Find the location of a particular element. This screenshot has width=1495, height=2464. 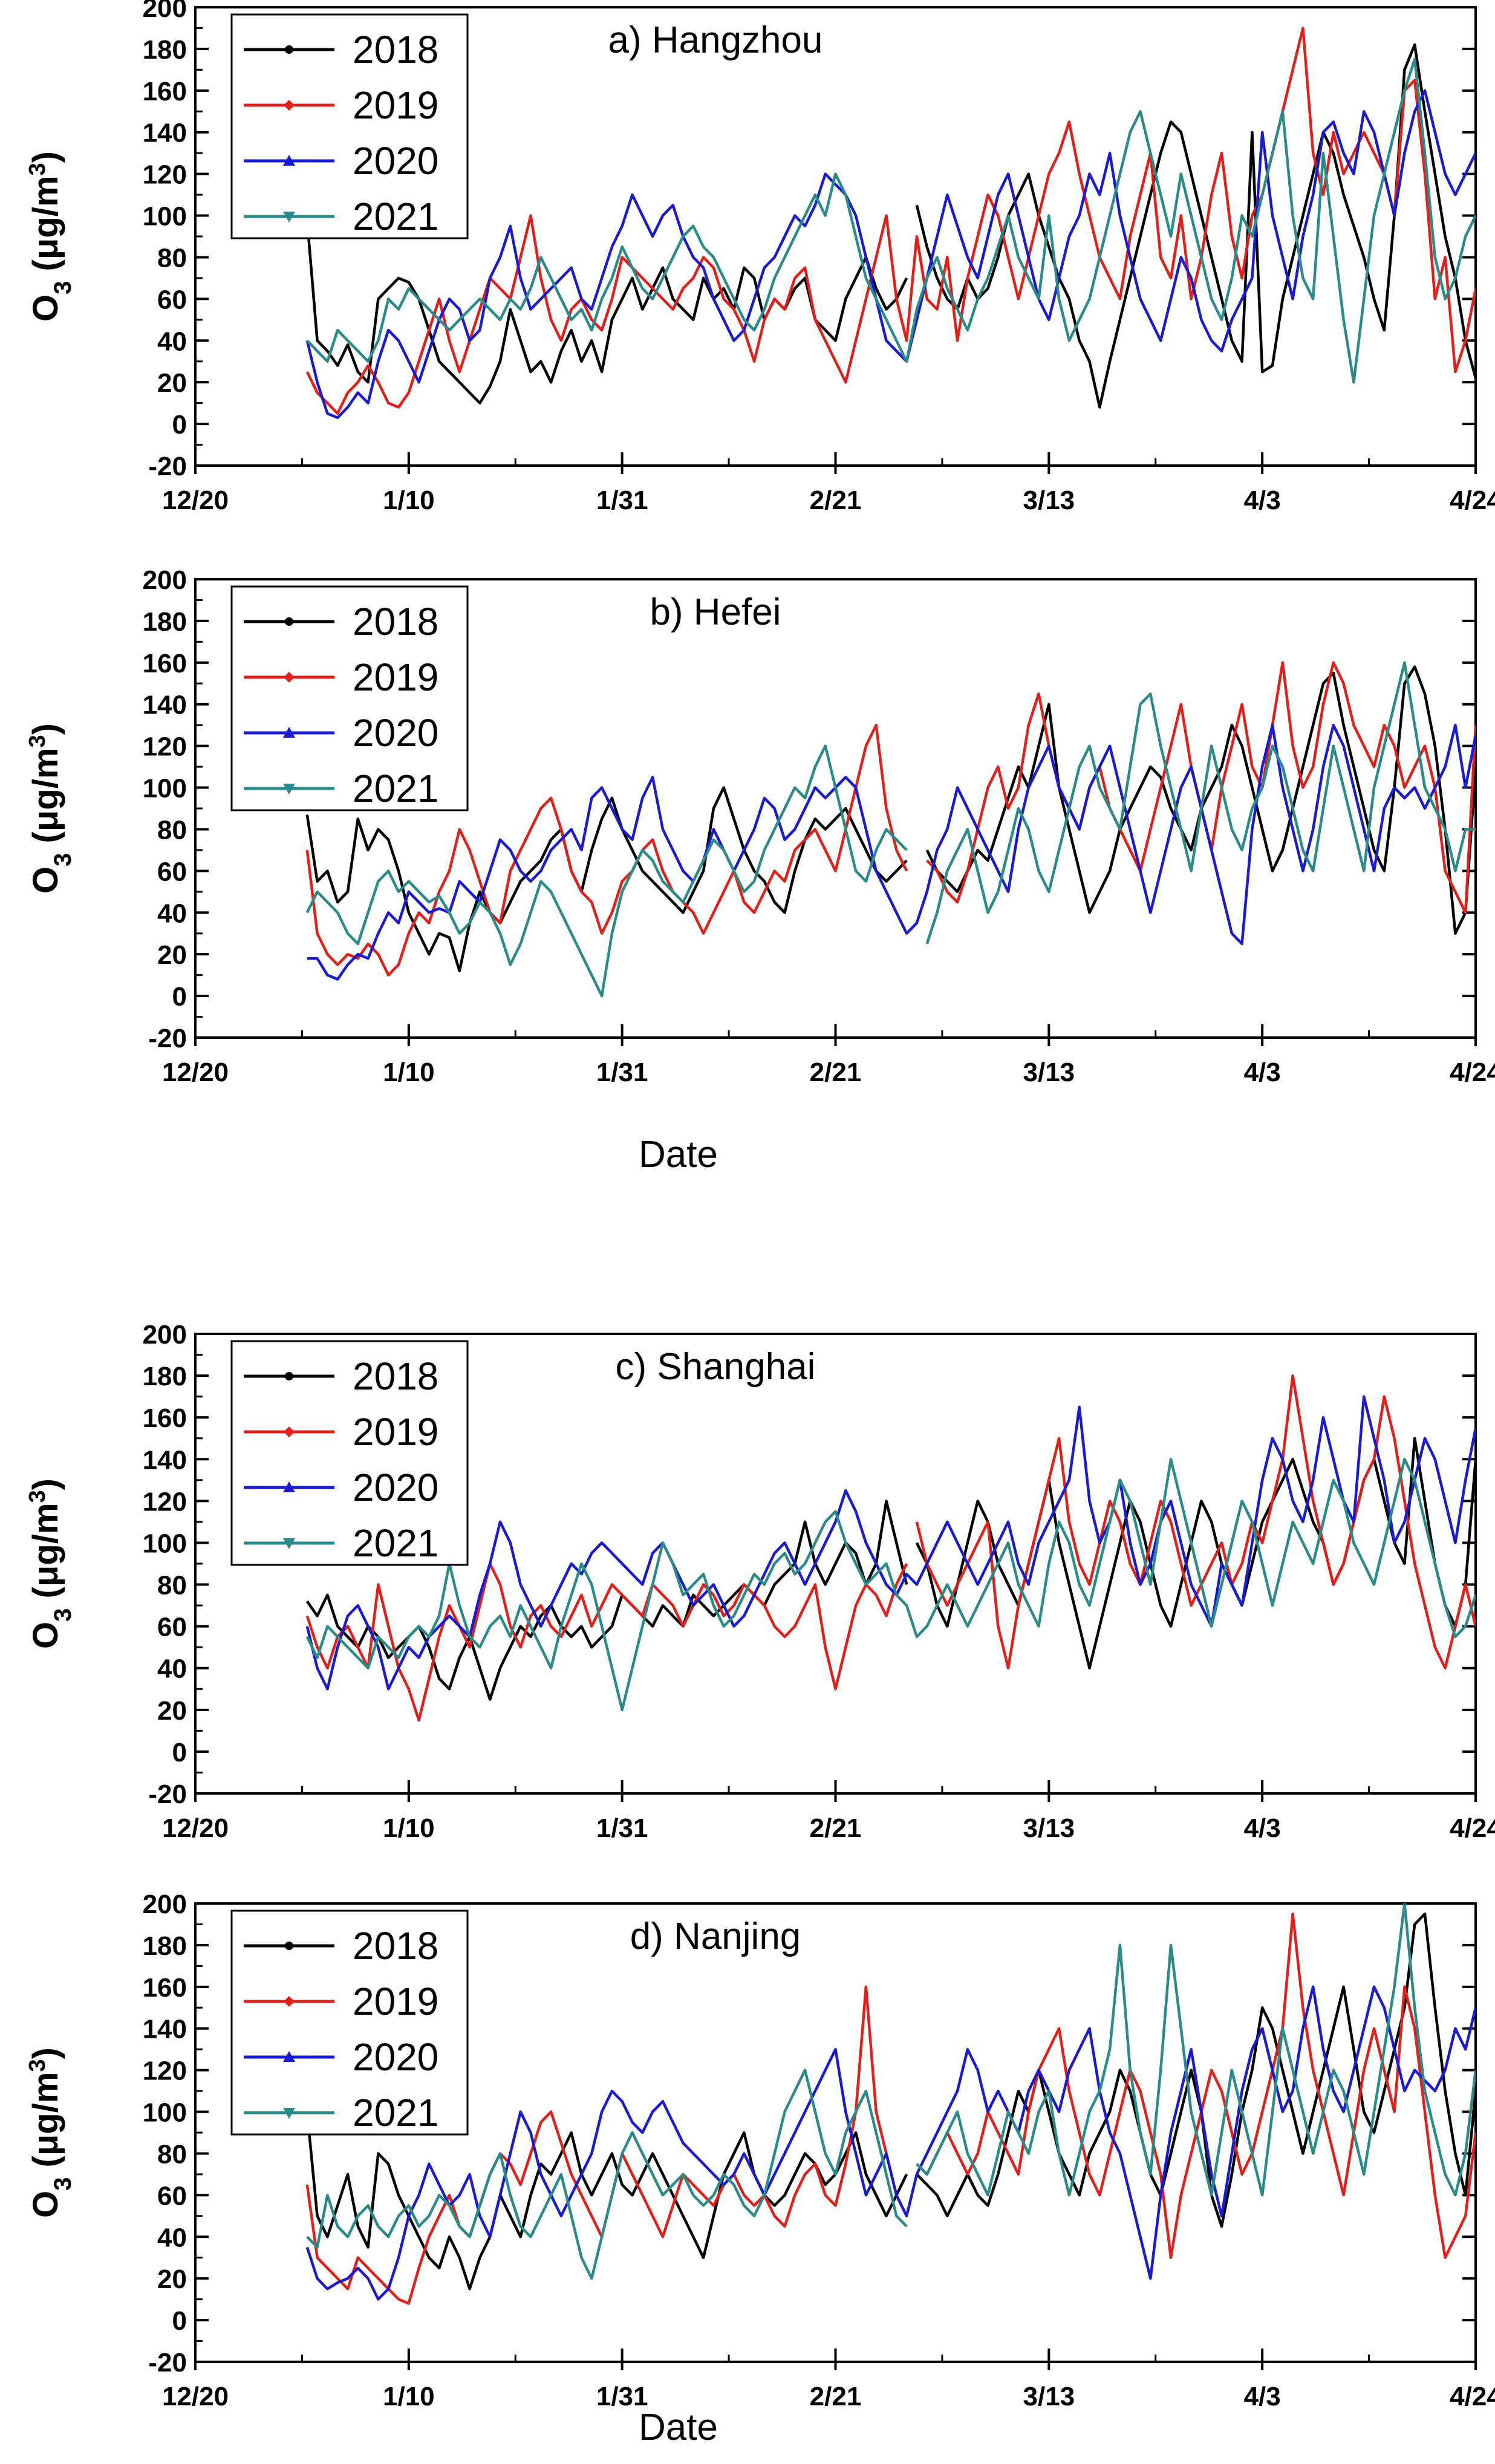

panel-title: b) Hefei is located at coordinates (716, 612).